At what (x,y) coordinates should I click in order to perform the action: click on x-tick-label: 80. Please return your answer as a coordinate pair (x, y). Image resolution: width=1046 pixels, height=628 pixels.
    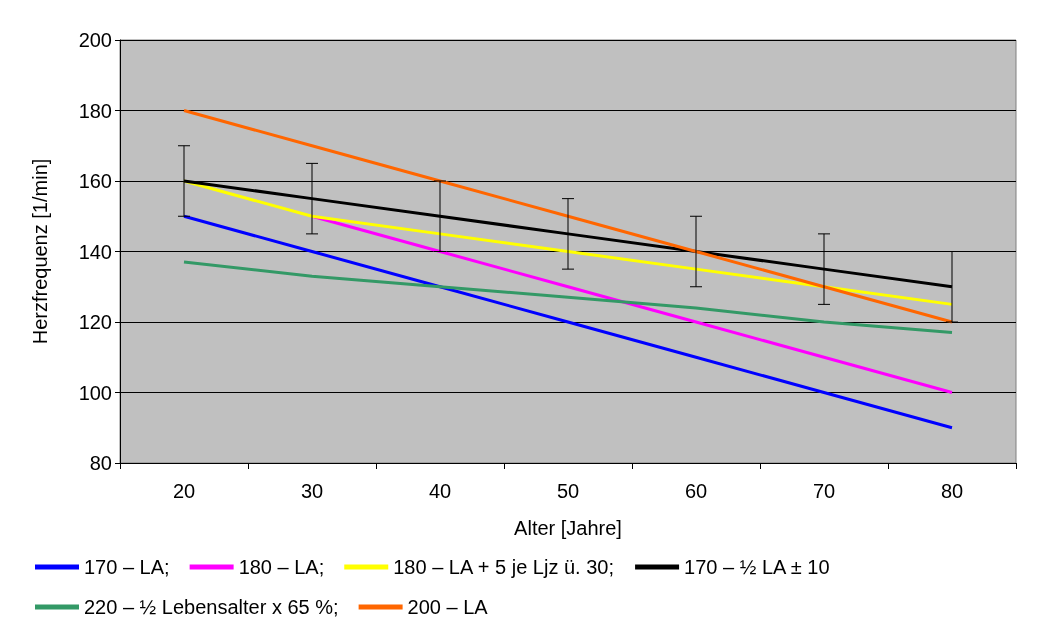
    Looking at the image, I should click on (952, 491).